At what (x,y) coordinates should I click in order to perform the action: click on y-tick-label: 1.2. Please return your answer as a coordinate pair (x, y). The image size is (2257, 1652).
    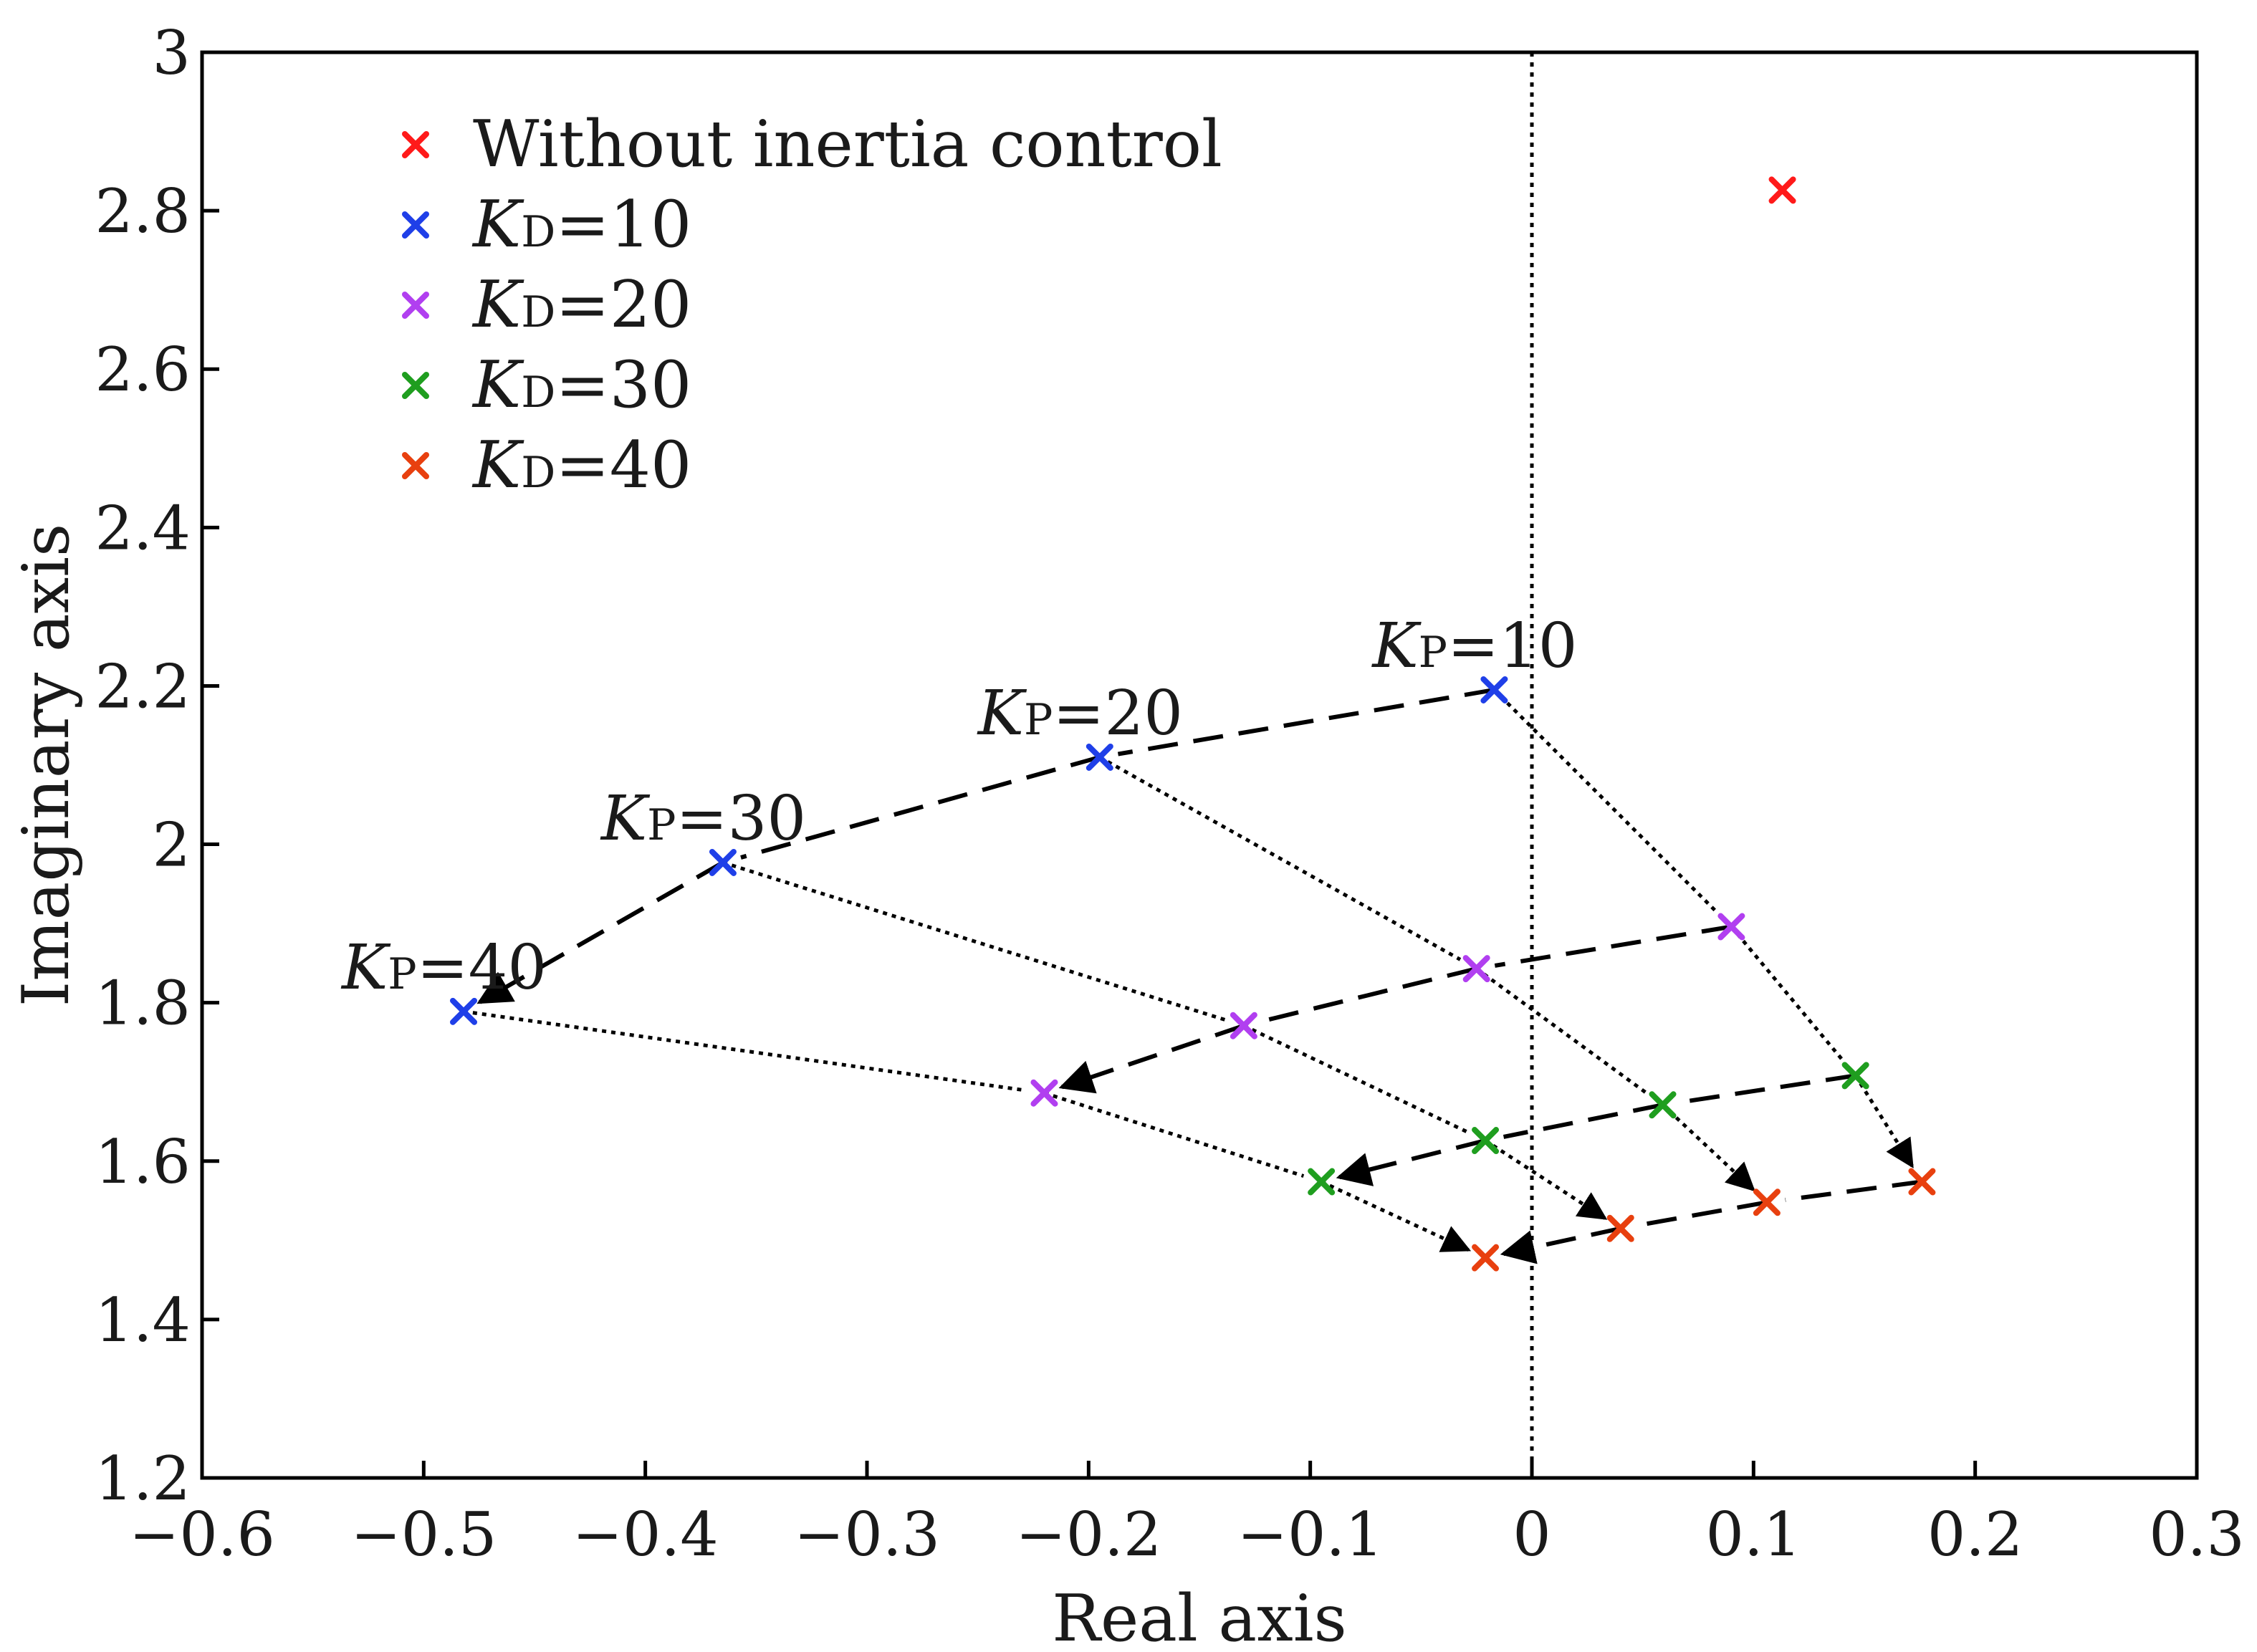
    Looking at the image, I should click on (143, 1479).